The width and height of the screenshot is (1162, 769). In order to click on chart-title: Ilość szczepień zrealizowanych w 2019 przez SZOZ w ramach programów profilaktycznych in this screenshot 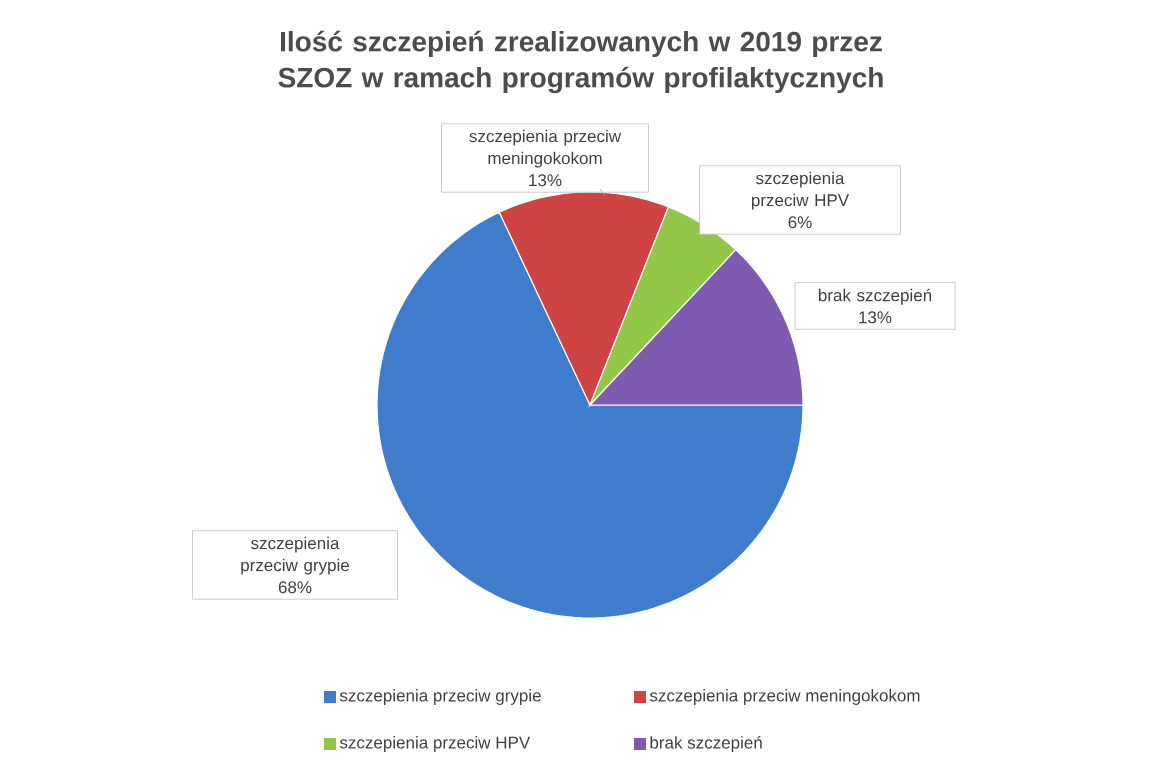, I will do `click(580, 62)`.